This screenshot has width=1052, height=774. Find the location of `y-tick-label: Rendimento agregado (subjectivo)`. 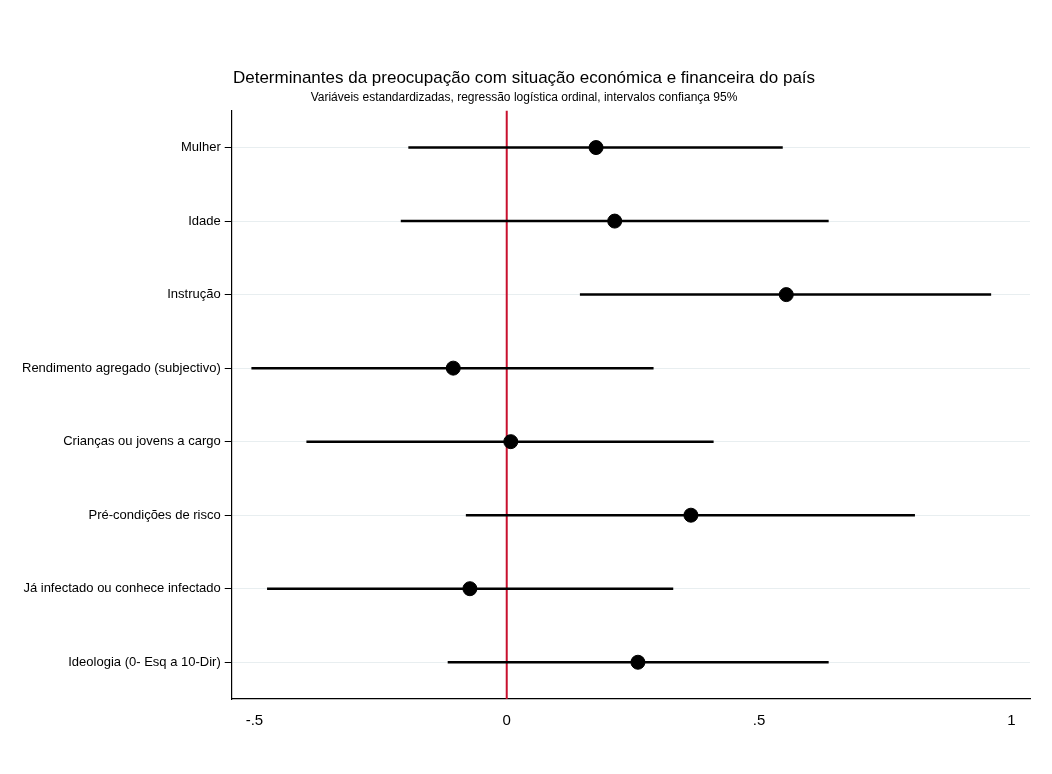

y-tick-label: Rendimento agregado (subjectivo) is located at coordinates (121, 367).